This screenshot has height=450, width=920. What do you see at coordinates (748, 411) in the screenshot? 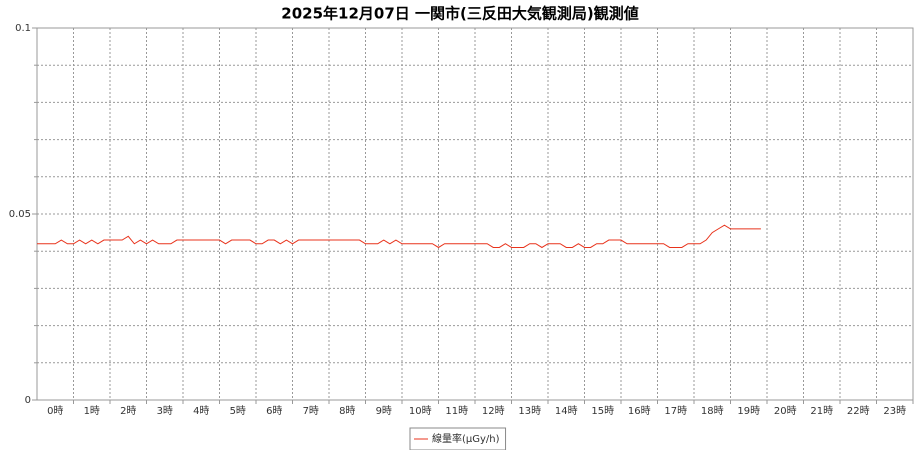
I see `x-tick-label: 19時` at bounding box center [748, 411].